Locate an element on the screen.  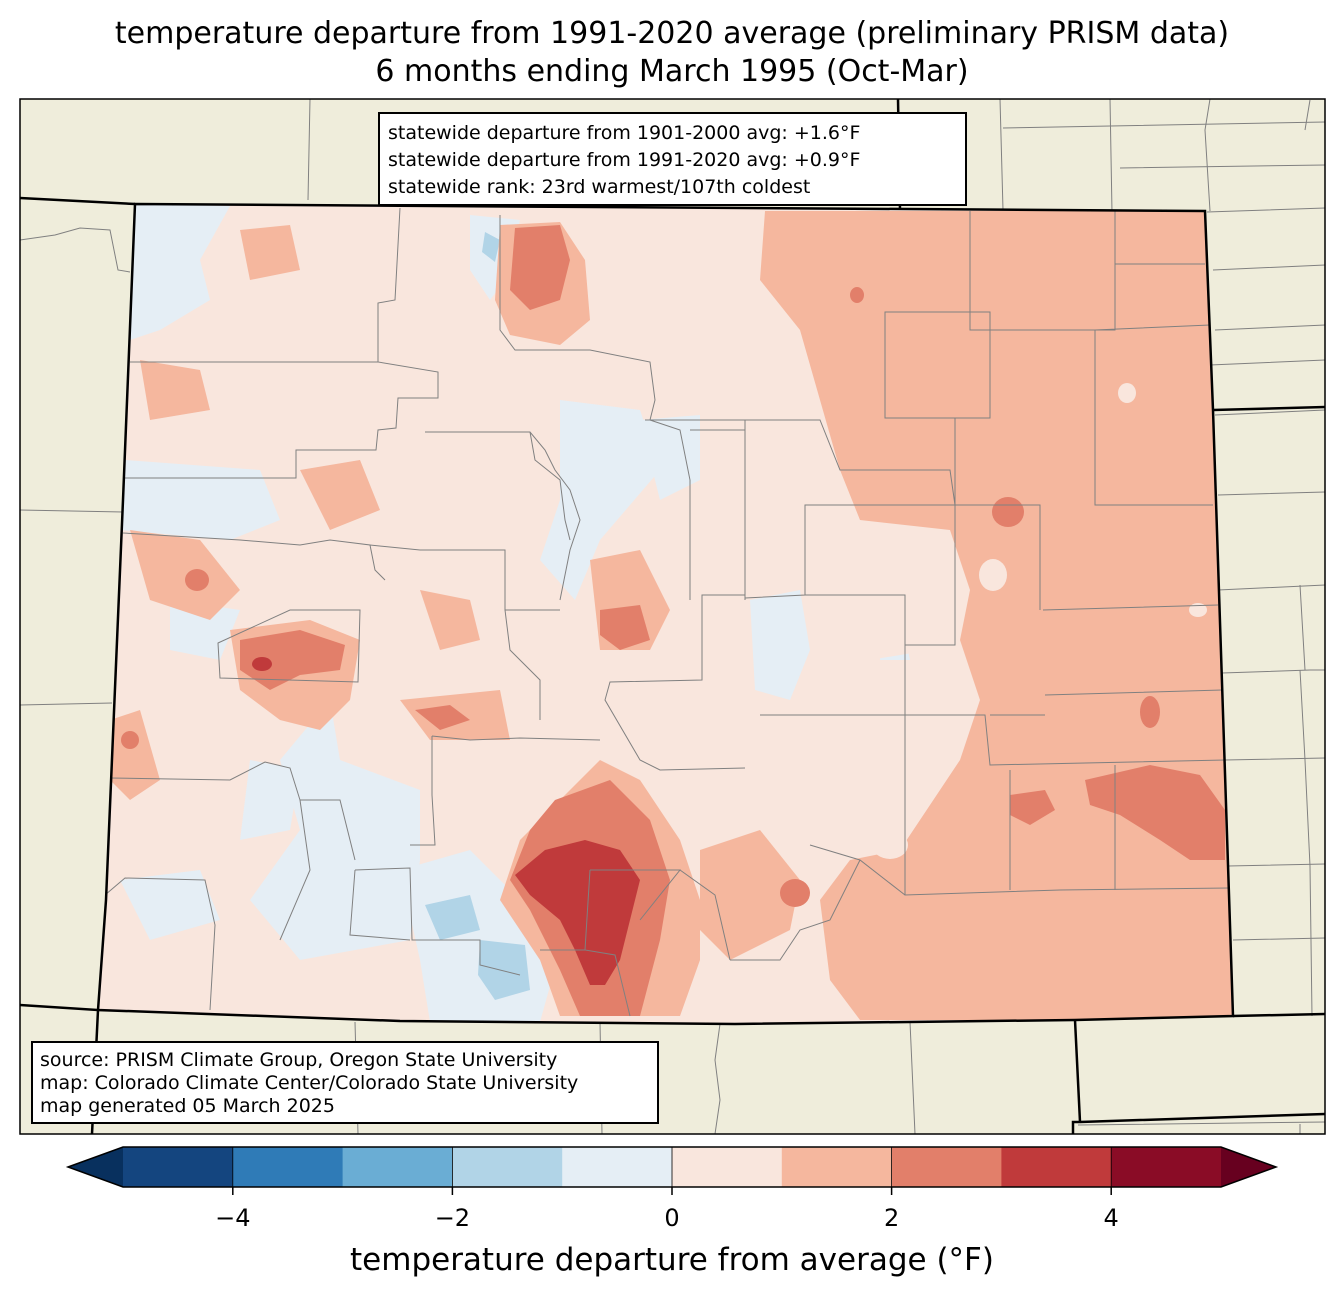
colorbar-under-arrow is located at coordinates (95, 1167).